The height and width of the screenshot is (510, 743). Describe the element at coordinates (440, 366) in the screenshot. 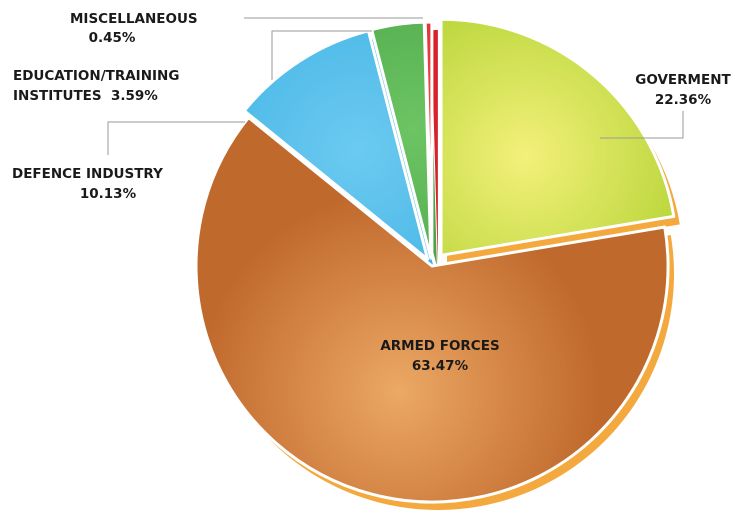

I see `slice-value-armed-forces: 63.47%` at that location.